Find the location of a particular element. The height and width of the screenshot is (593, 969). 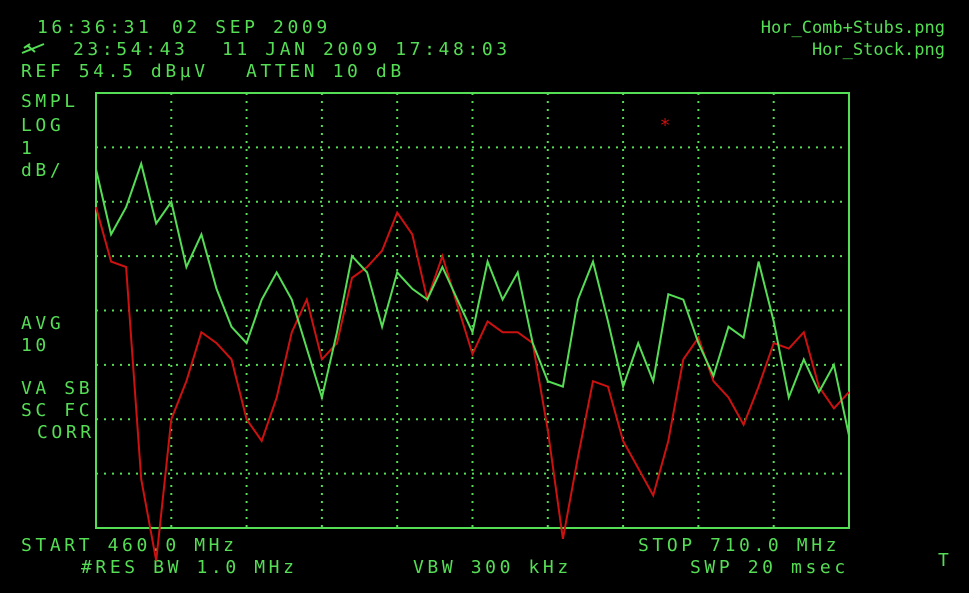

stop-freq: STOP 710.0 MHz is located at coordinates (739, 545).